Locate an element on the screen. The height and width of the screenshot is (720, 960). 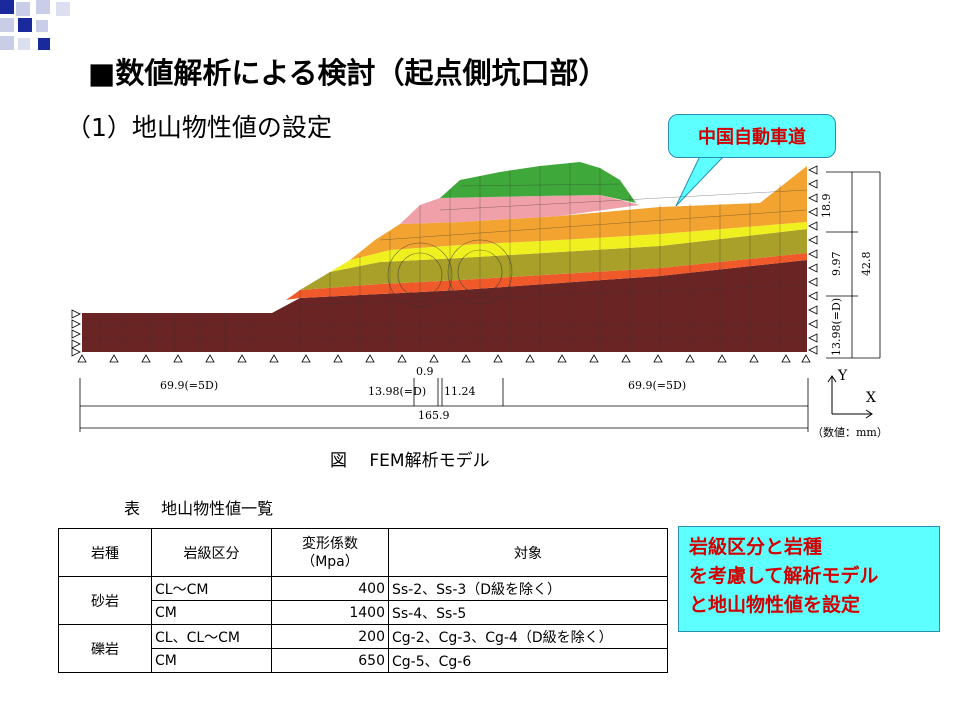
header-modulus-label: 変形係数 is located at coordinates (330, 543).